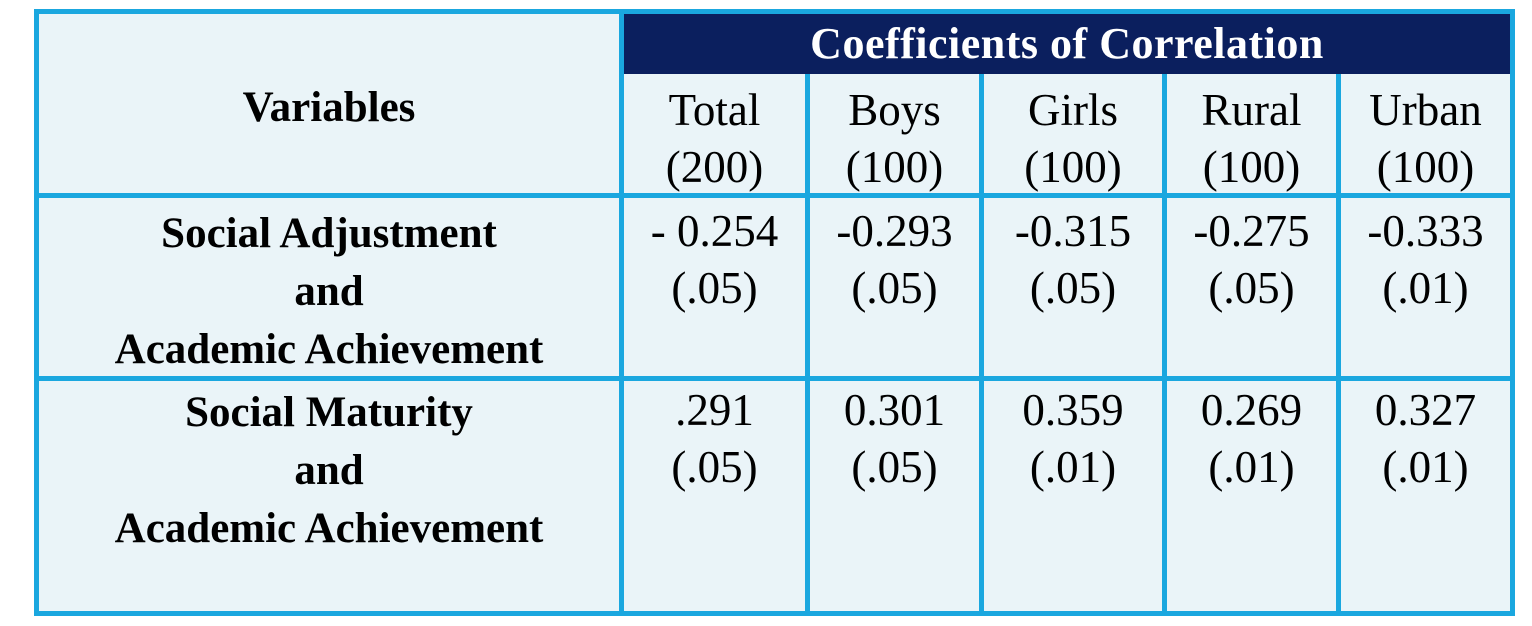 The width and height of the screenshot is (1532, 626). Describe the element at coordinates (894, 259) in the screenshot. I see `table-cell: -0.293 (.05)` at that location.